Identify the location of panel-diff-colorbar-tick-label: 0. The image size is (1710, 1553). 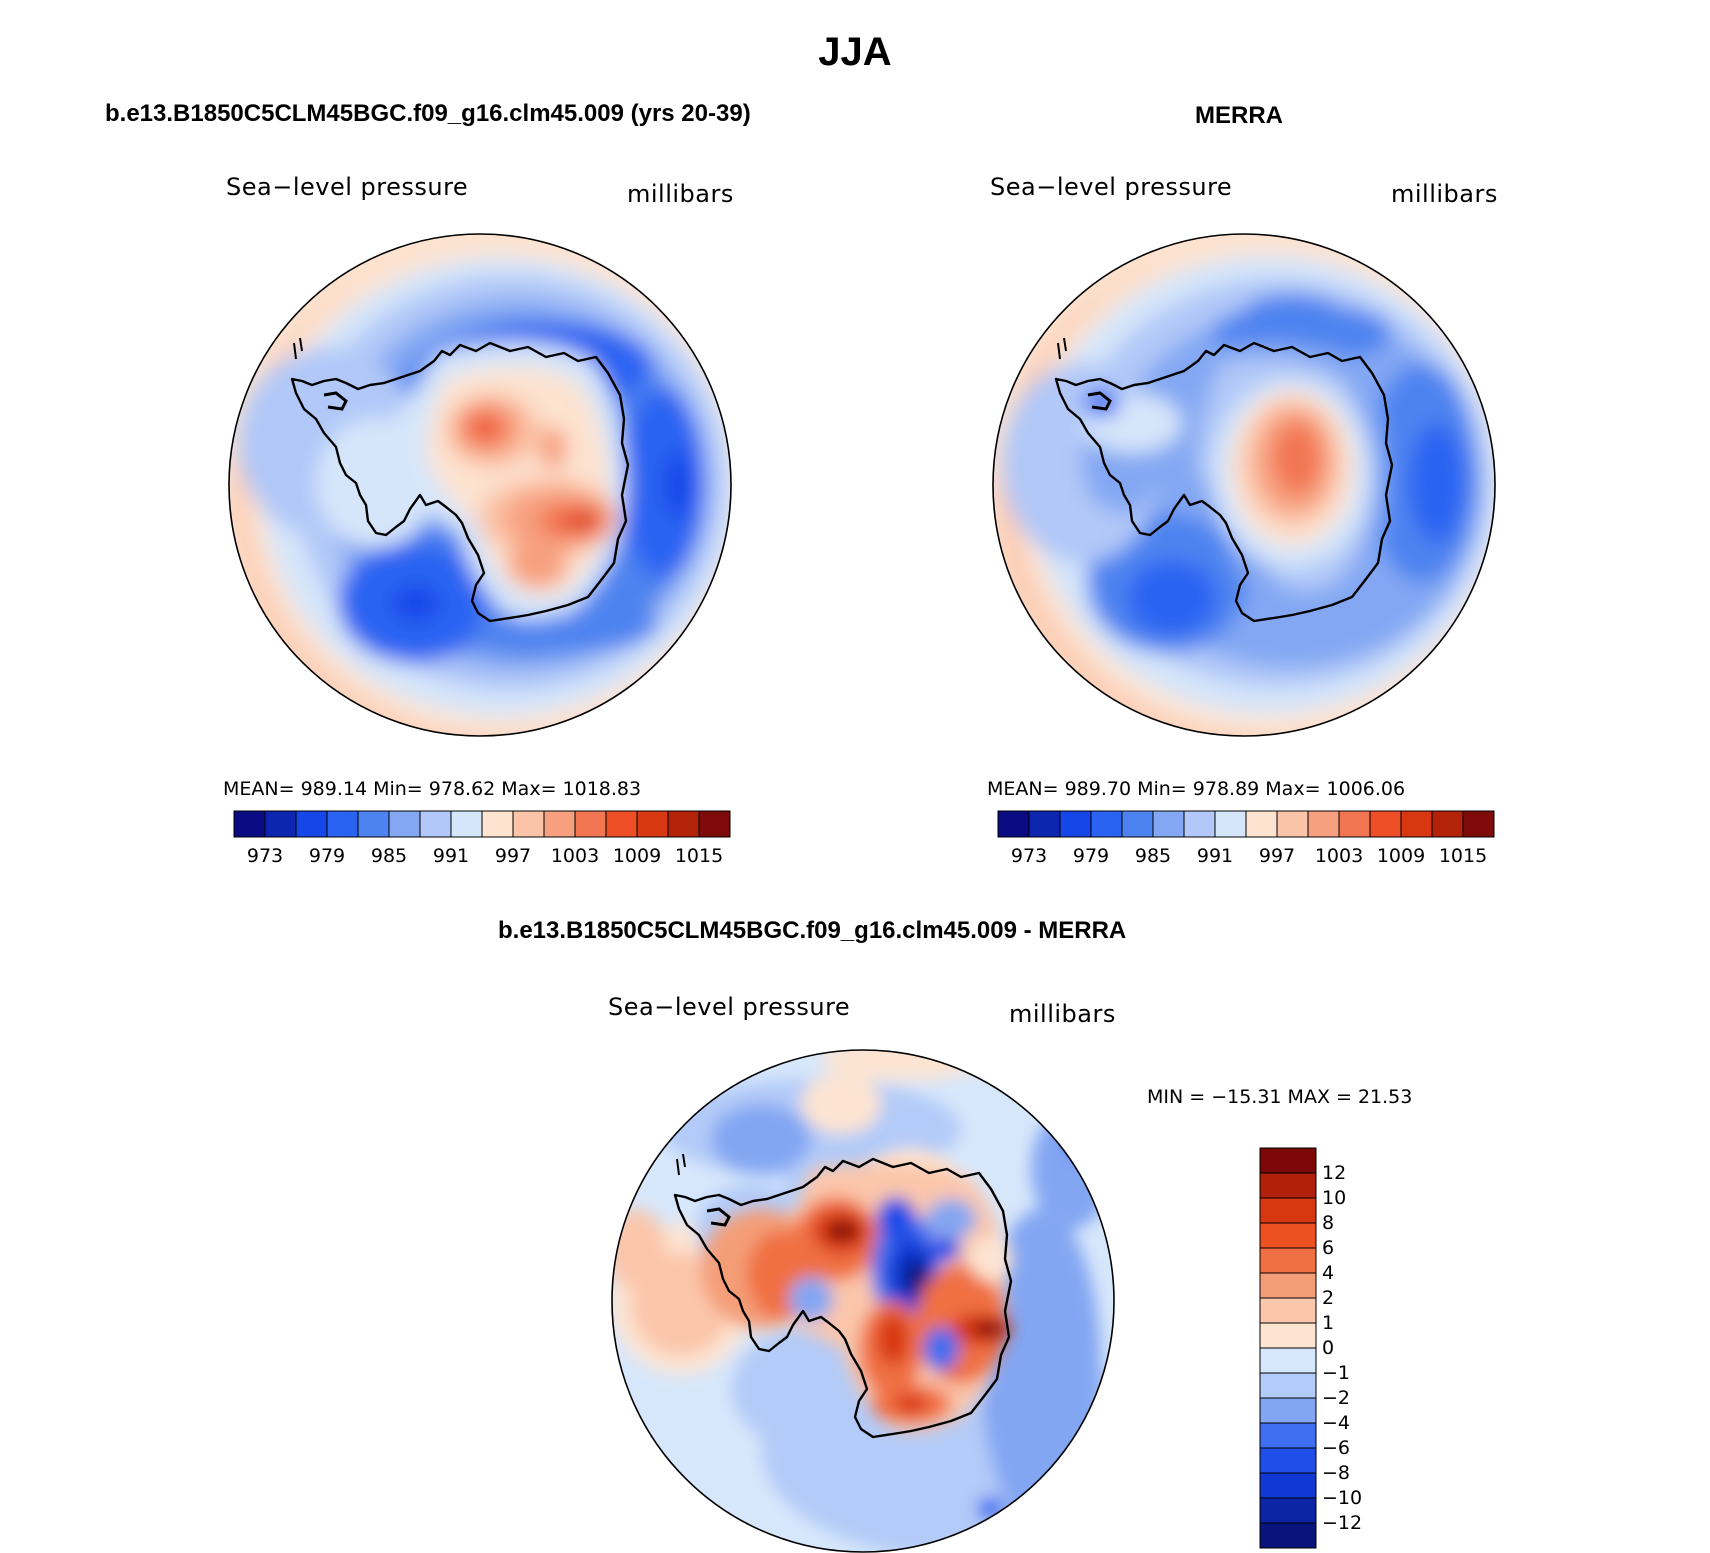
(1328, 1348).